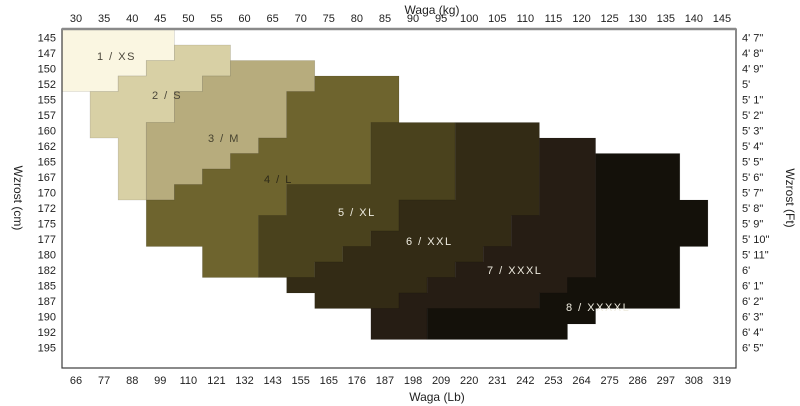  Describe the element at coordinates (329, 19) in the screenshot. I see `tick-kg-75: 75` at that location.